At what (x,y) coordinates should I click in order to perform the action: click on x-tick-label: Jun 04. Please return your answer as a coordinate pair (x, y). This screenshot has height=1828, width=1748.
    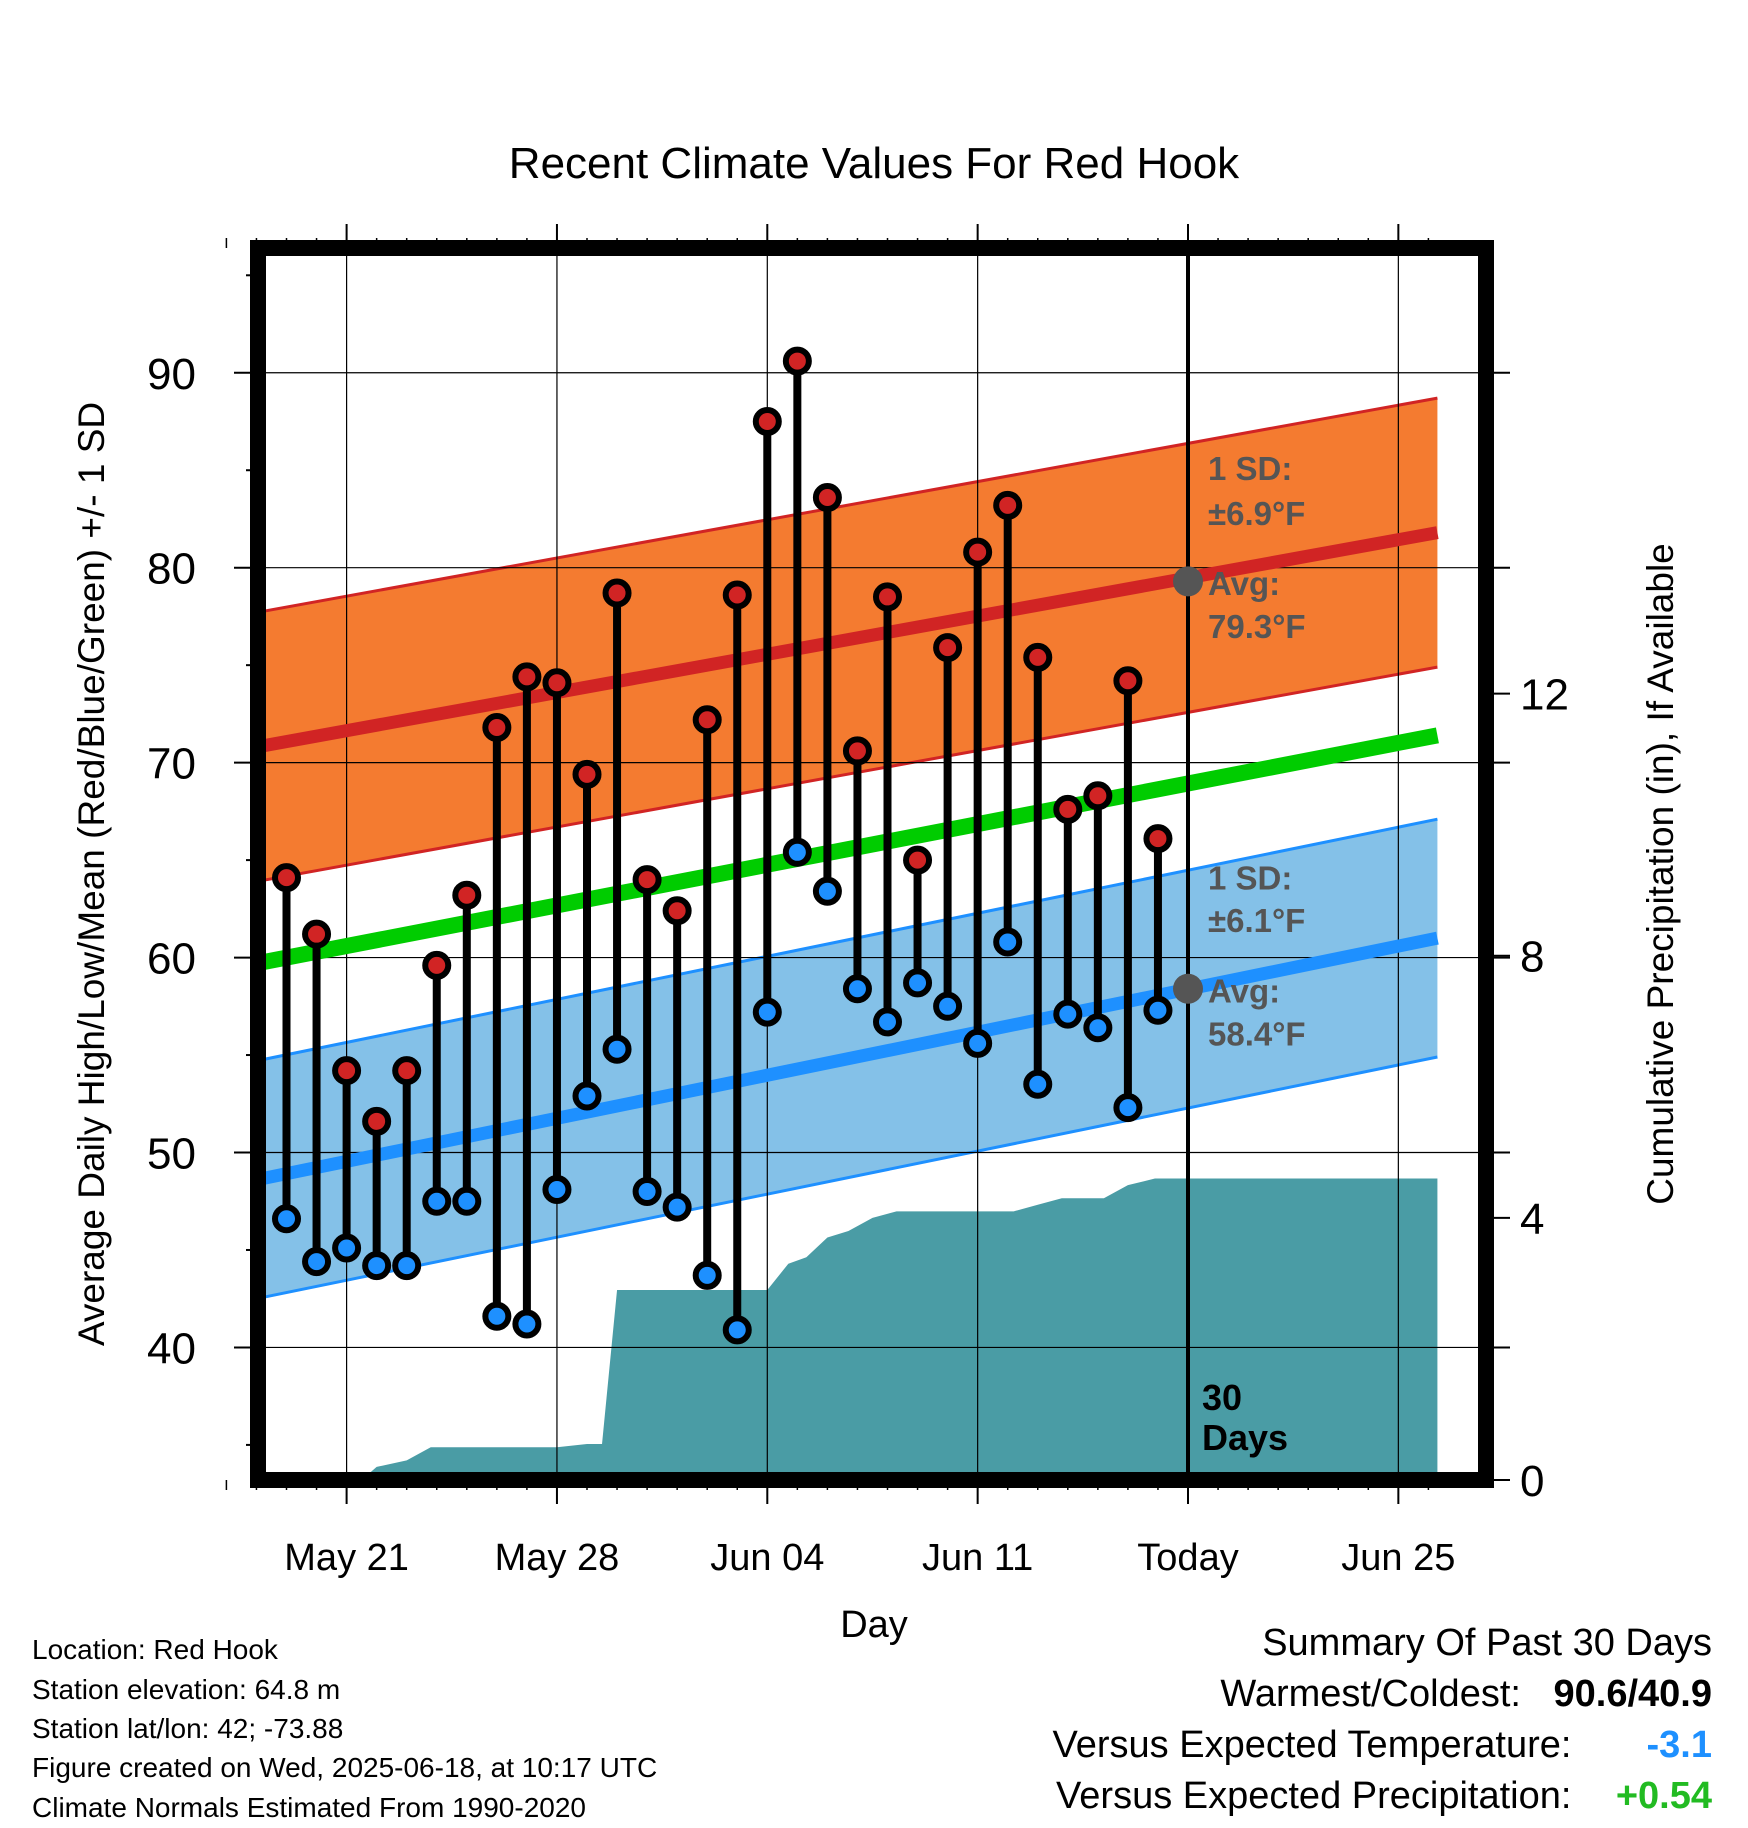
    Looking at the image, I should click on (767, 1558).